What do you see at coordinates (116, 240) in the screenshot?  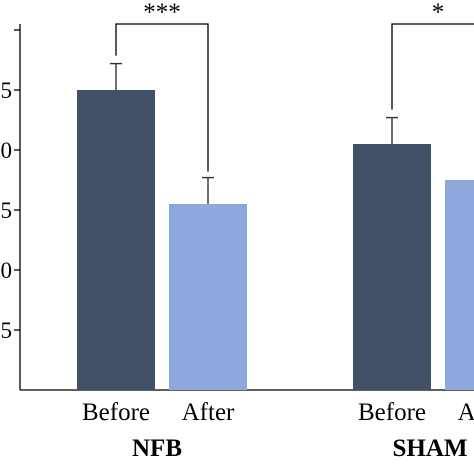 I see `bar-nfb-before` at bounding box center [116, 240].